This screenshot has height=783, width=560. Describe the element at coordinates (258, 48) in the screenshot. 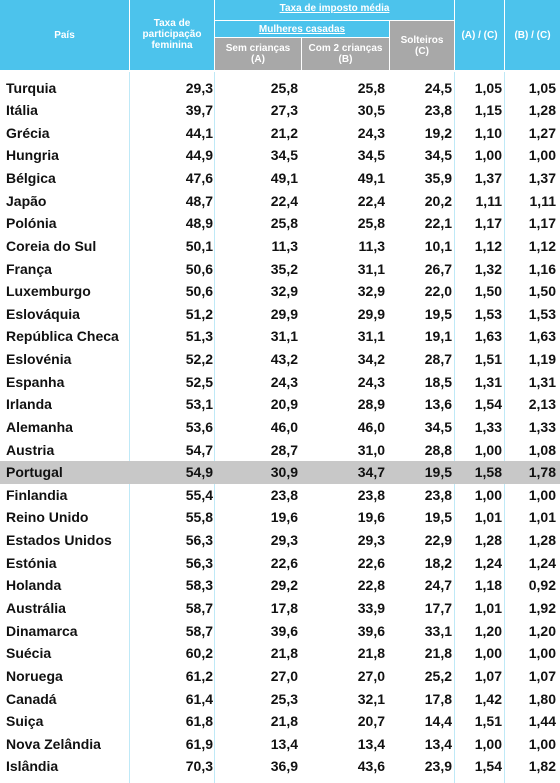

I see `header-text: Sem crianças` at that location.